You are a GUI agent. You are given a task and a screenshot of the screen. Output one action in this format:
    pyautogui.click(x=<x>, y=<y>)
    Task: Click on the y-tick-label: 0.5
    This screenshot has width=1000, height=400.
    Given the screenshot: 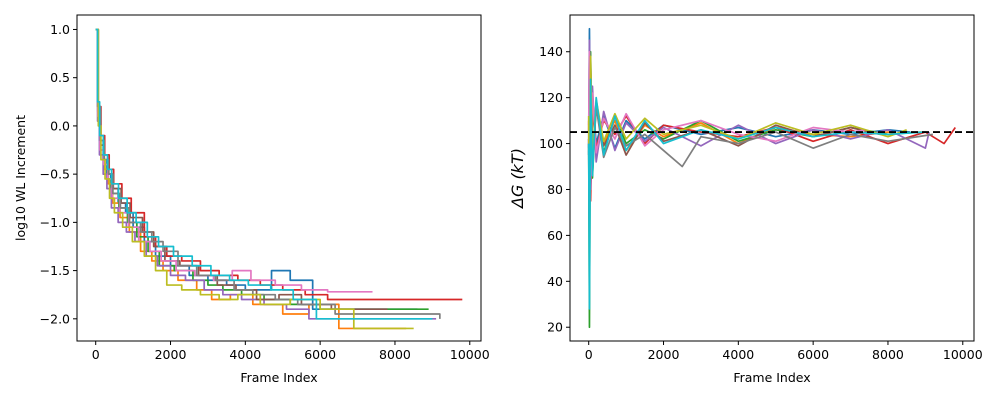 What is the action you would take?
    pyautogui.click(x=60, y=77)
    